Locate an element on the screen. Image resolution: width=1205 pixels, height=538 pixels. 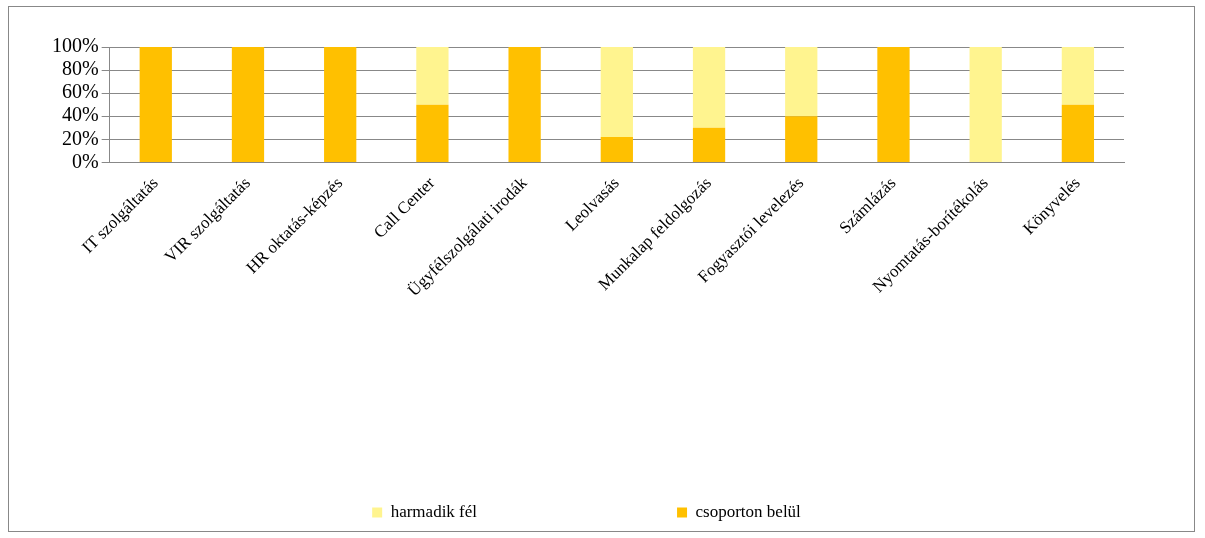
legend-label: csoporton belül is located at coordinates (748, 511).